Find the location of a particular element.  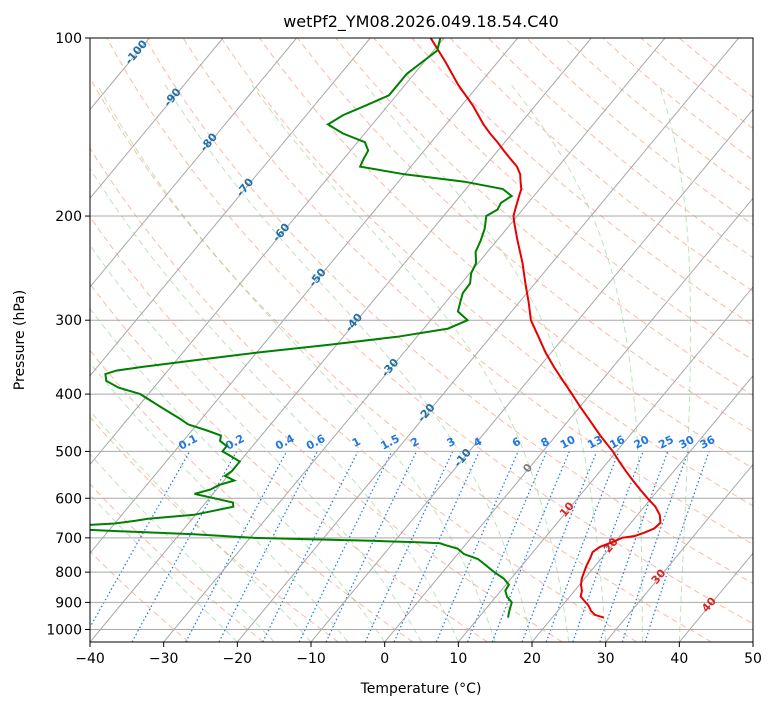

x-tick-label: −30 is located at coordinates (164, 659).